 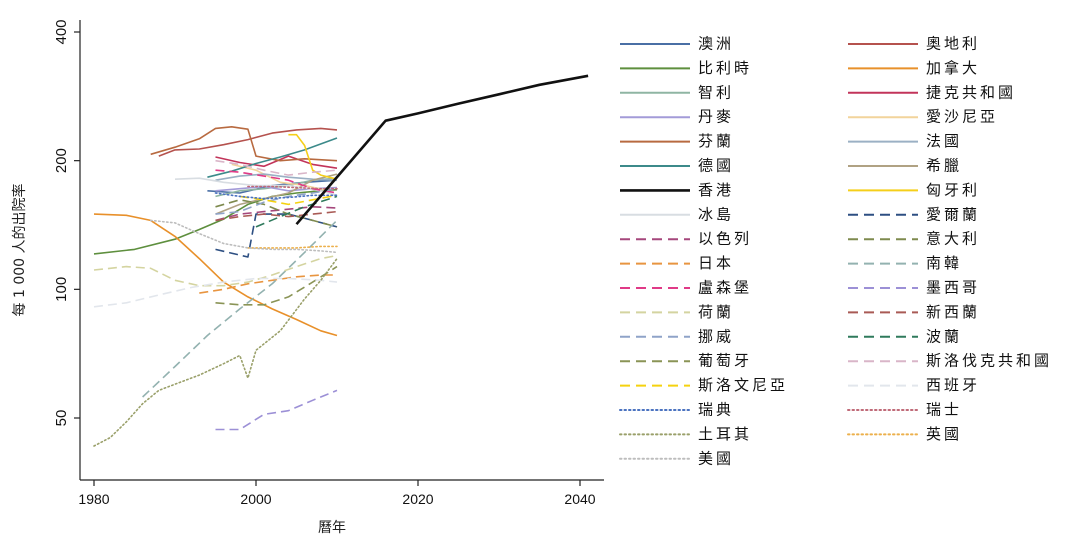 What do you see at coordinates (61, 418) in the screenshot?
I see `y-tick-label: 50` at bounding box center [61, 418].